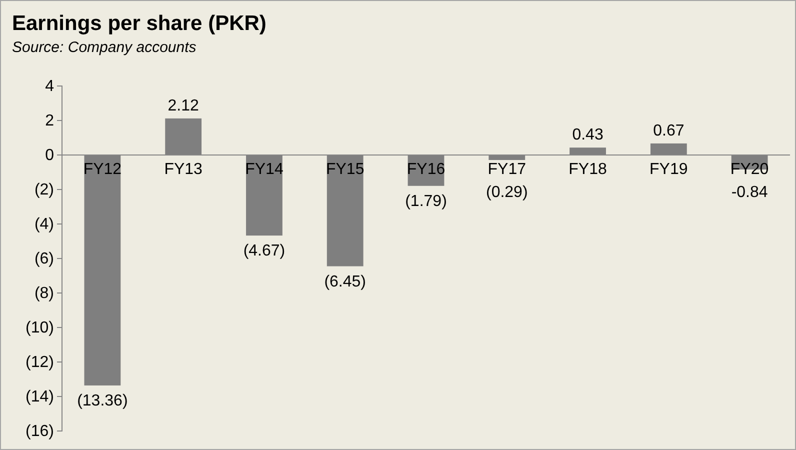  What do you see at coordinates (426, 169) in the screenshot?
I see `x-tick-label: FY16` at bounding box center [426, 169].